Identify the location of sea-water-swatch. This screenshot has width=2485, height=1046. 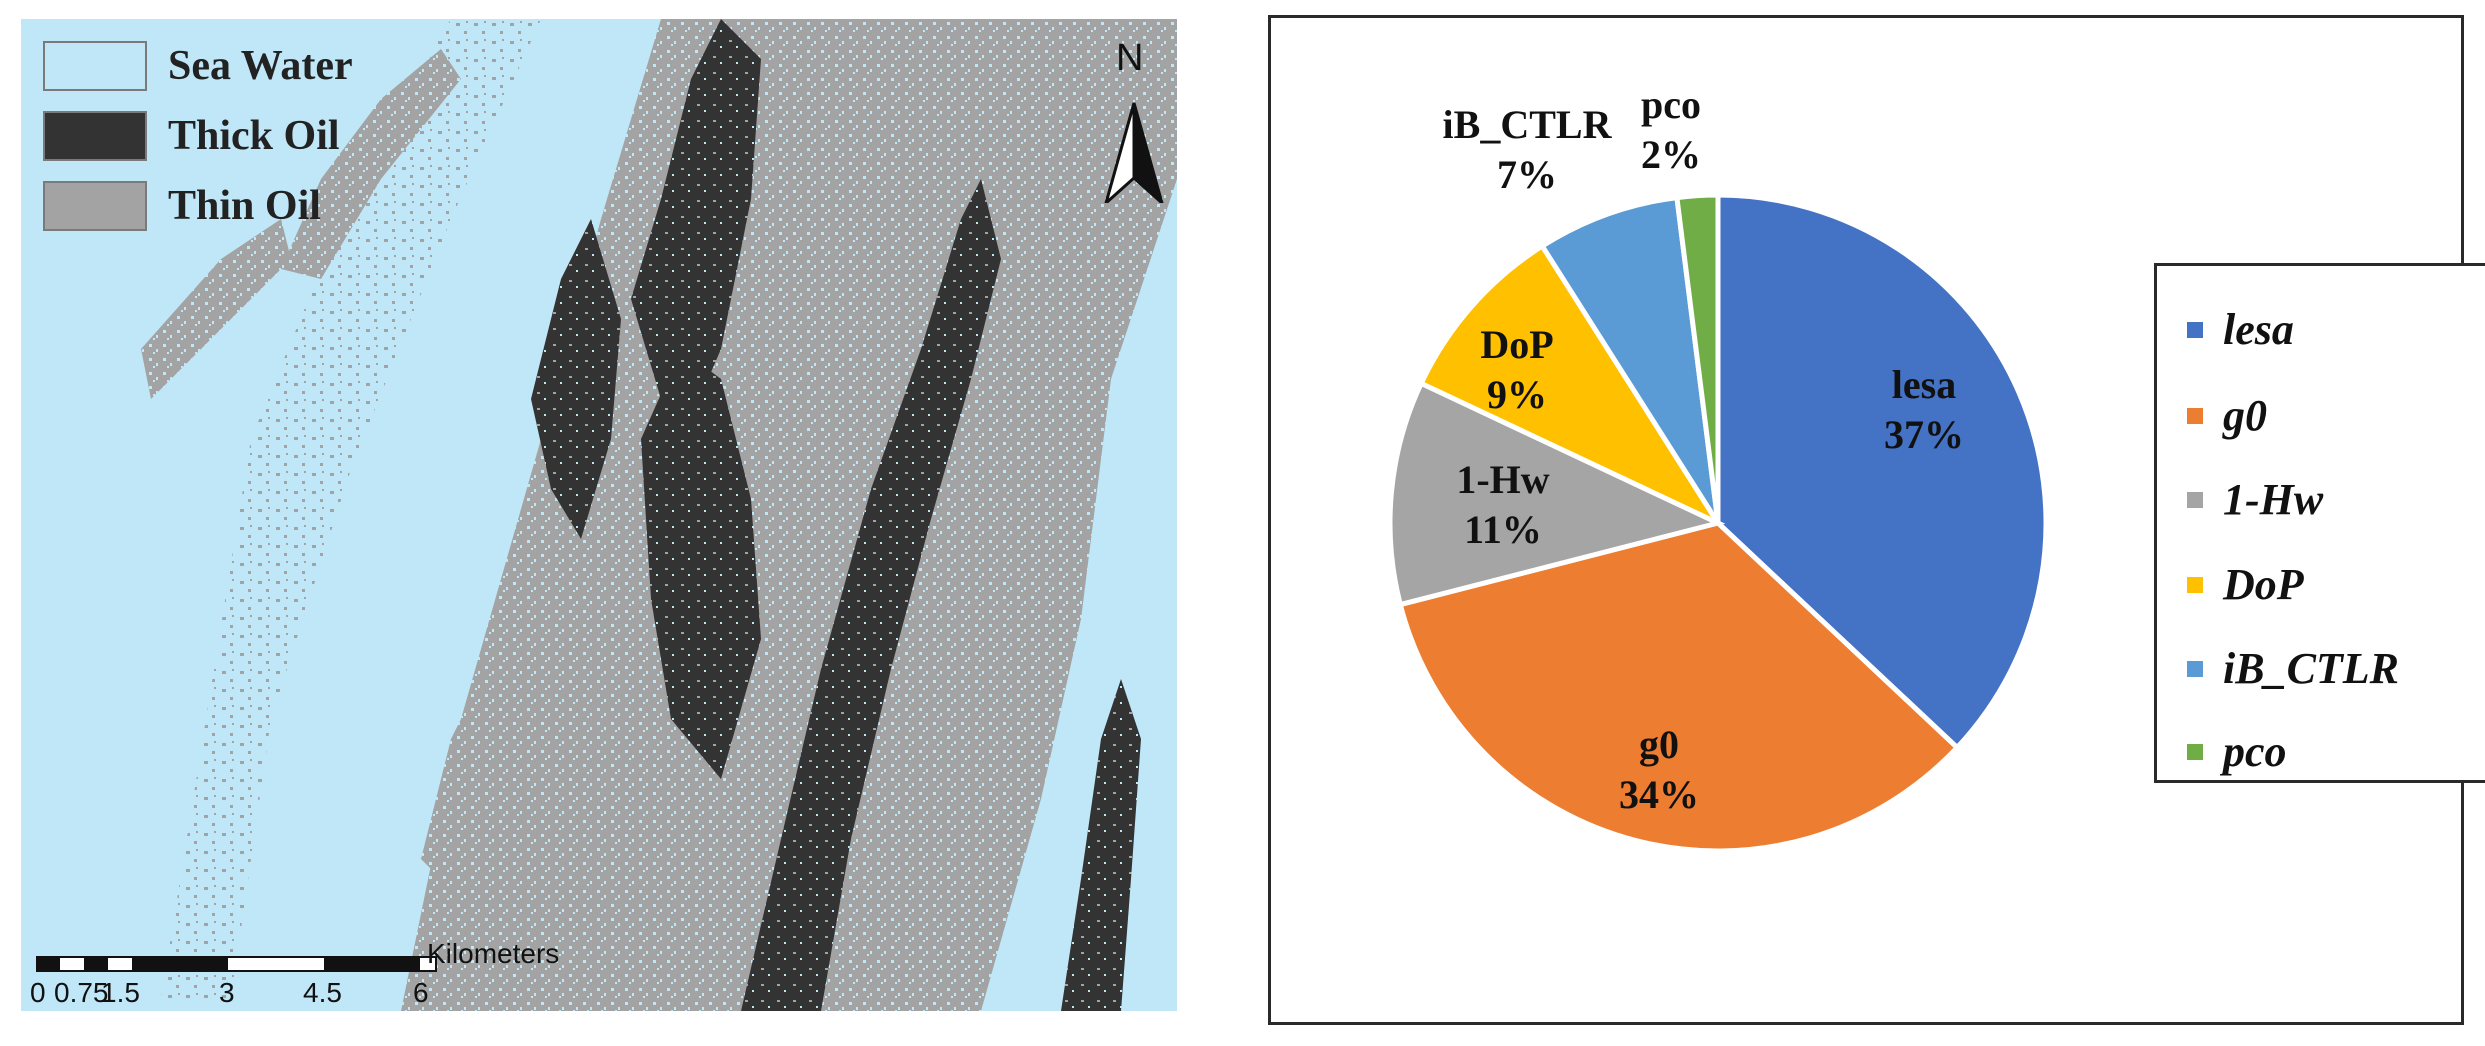
(95, 66).